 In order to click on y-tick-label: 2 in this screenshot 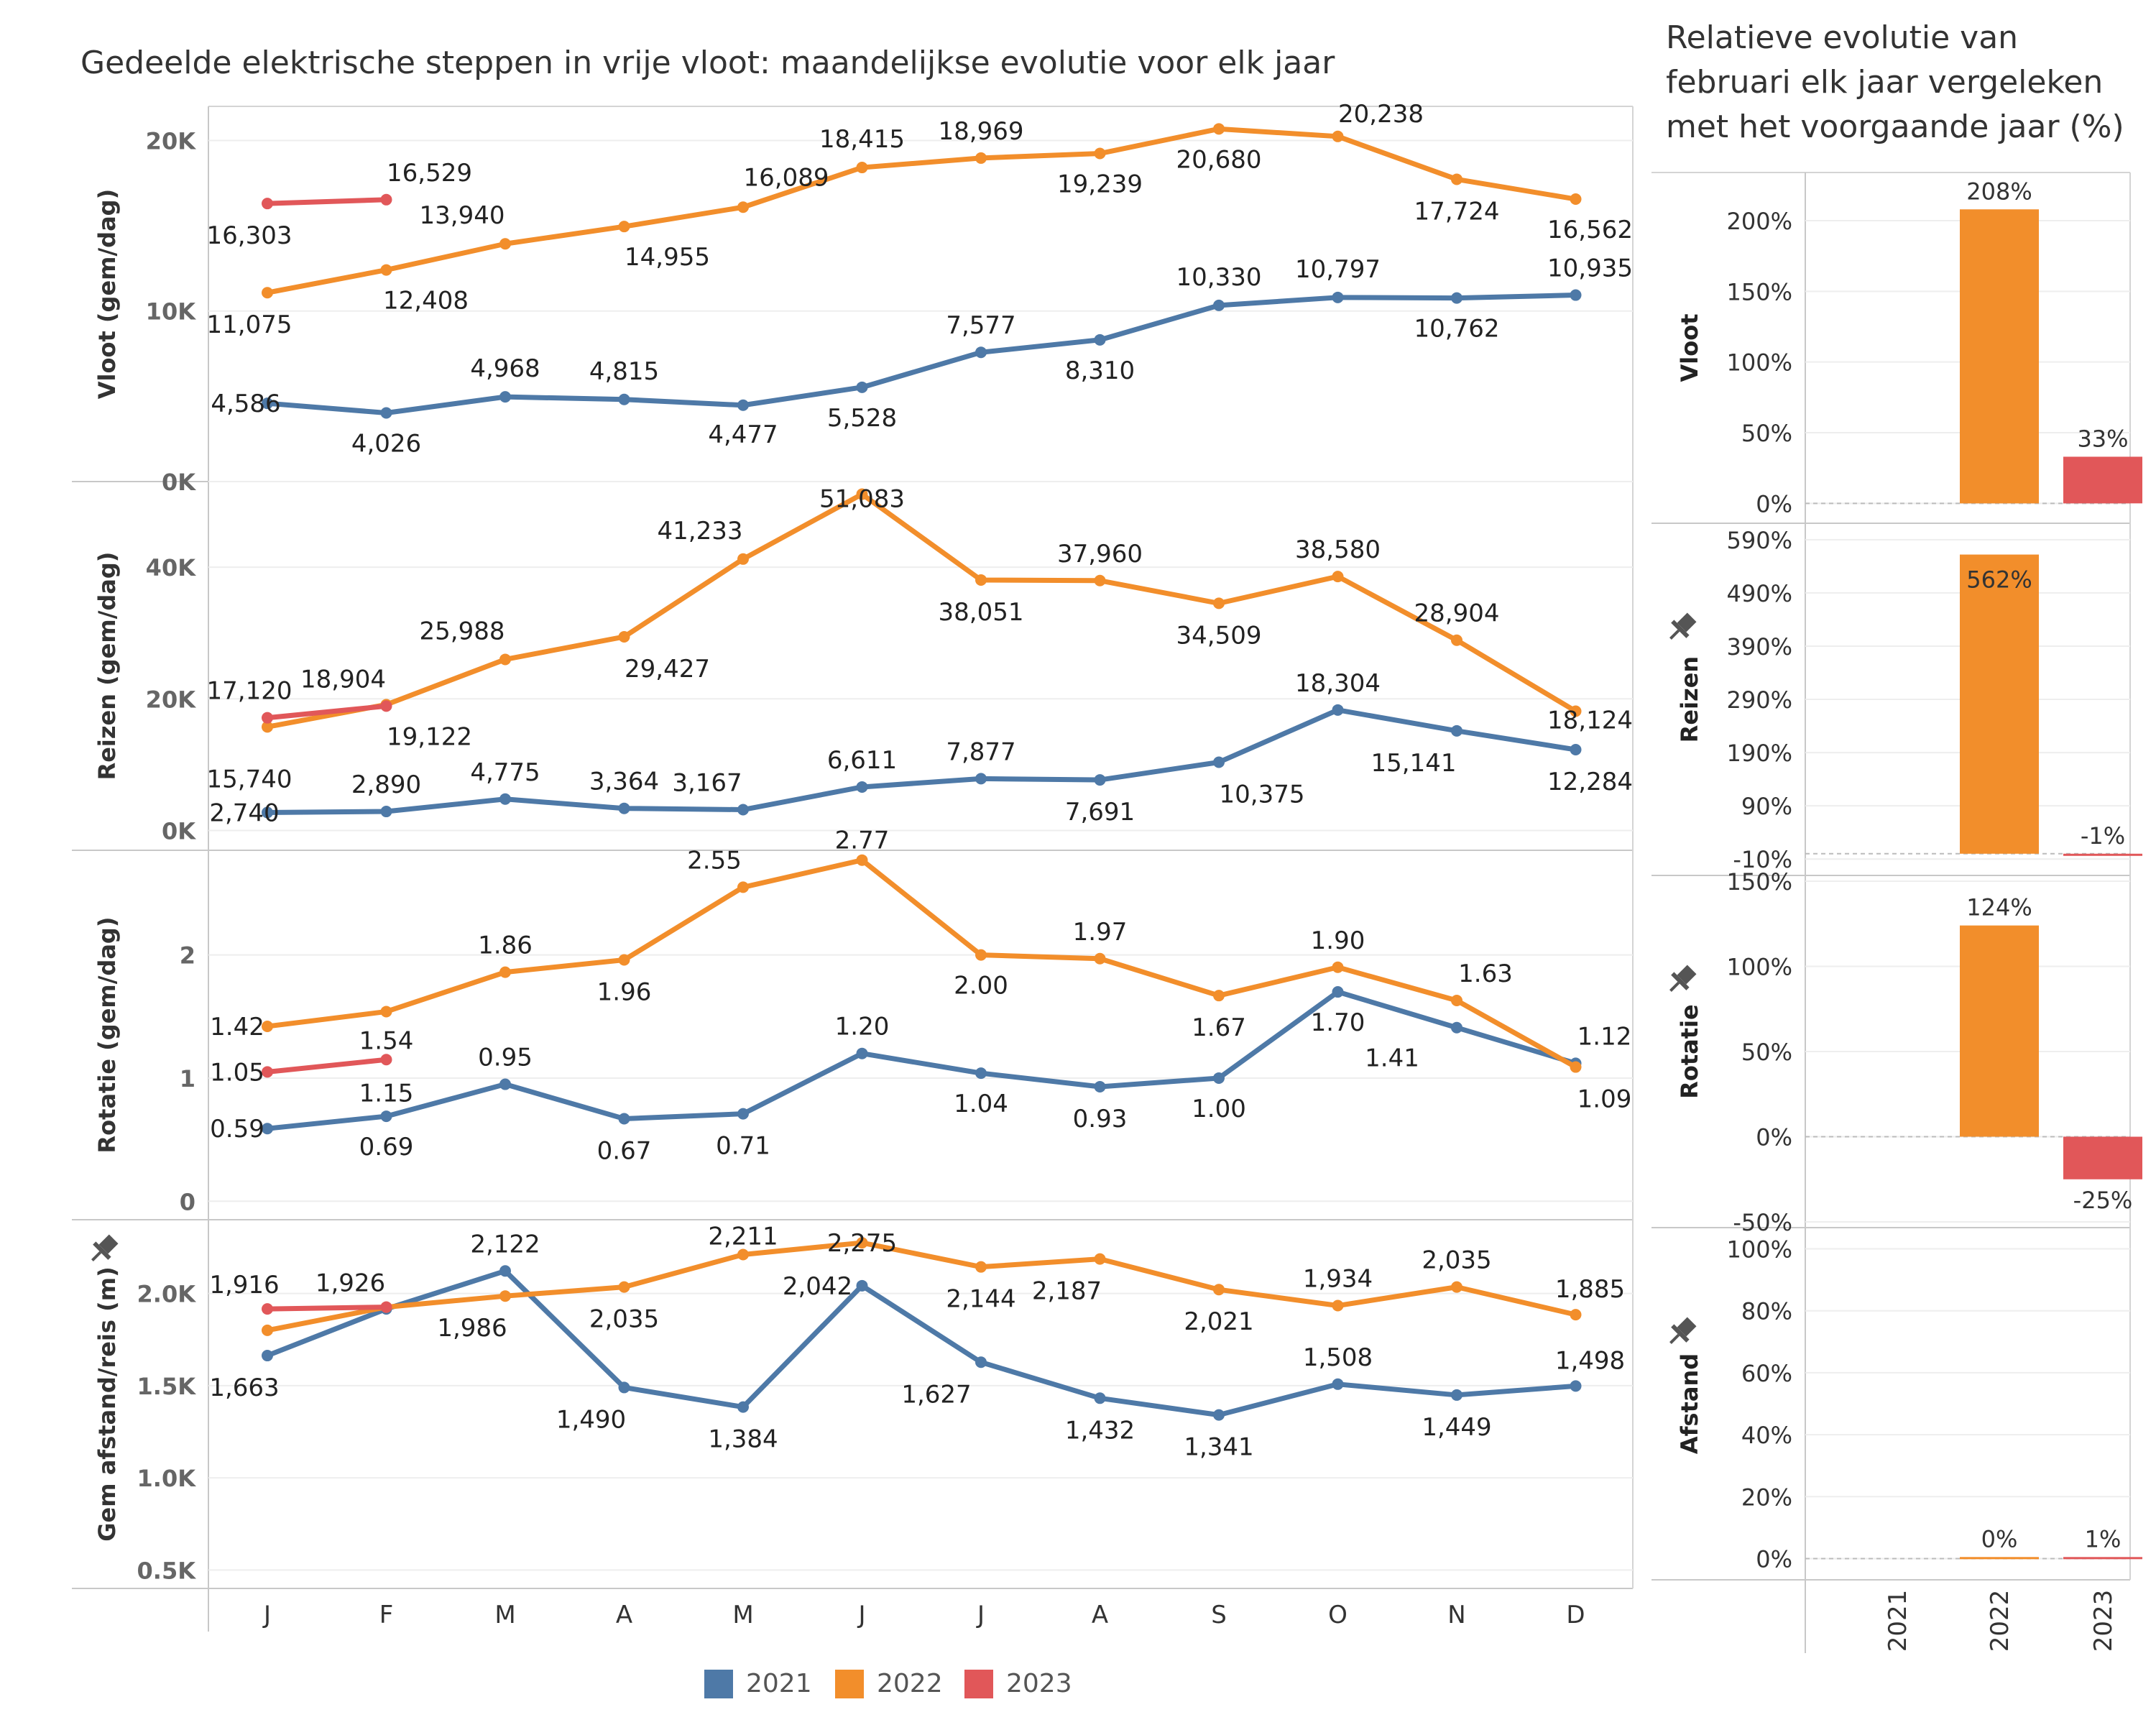, I will do `click(188, 956)`.